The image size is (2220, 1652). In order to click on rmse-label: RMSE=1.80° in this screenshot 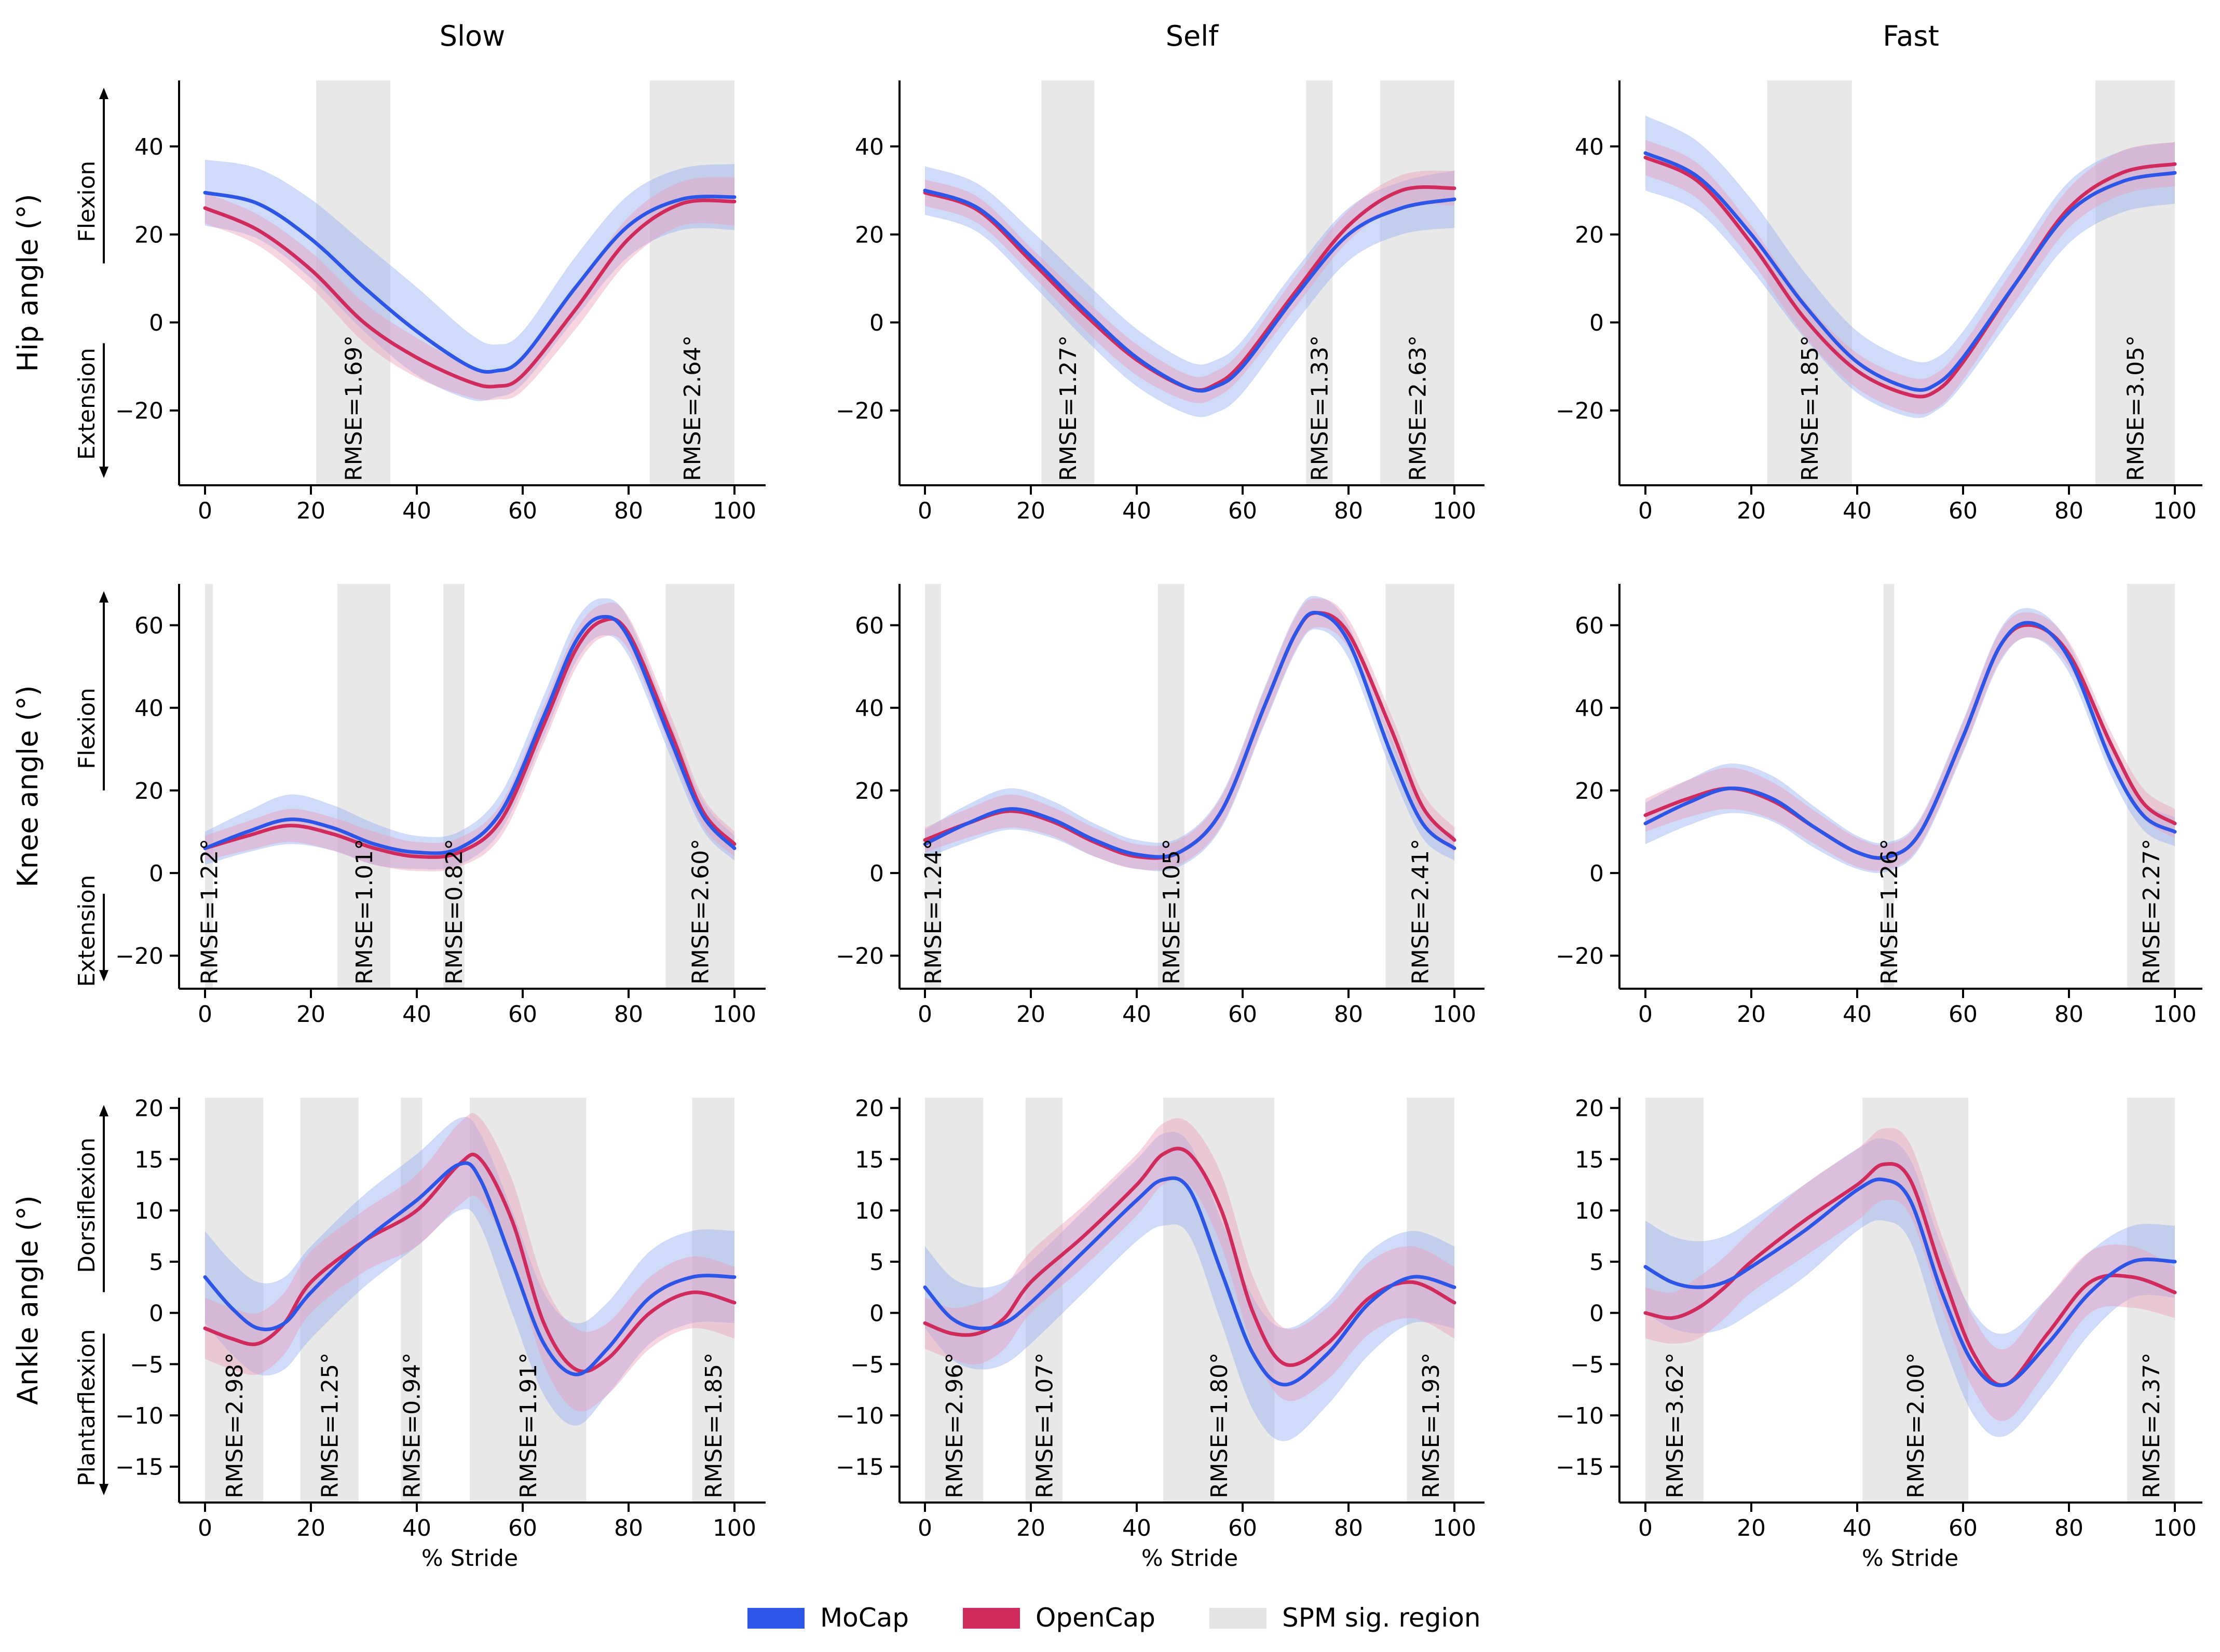, I will do `click(1219, 1425)`.